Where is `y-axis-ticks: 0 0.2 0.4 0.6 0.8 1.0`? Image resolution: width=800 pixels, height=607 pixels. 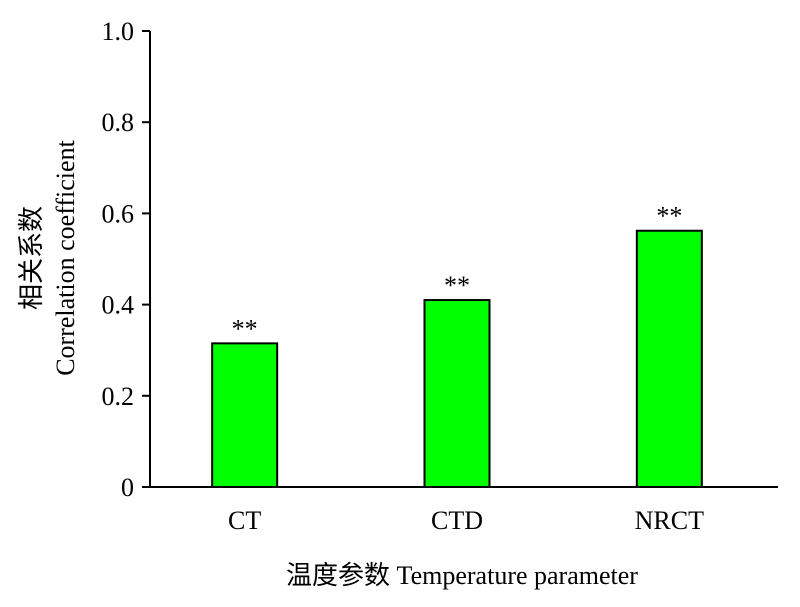
y-axis-ticks: 0 0.2 0.4 0.6 0.8 1.0 is located at coordinates (126, 259).